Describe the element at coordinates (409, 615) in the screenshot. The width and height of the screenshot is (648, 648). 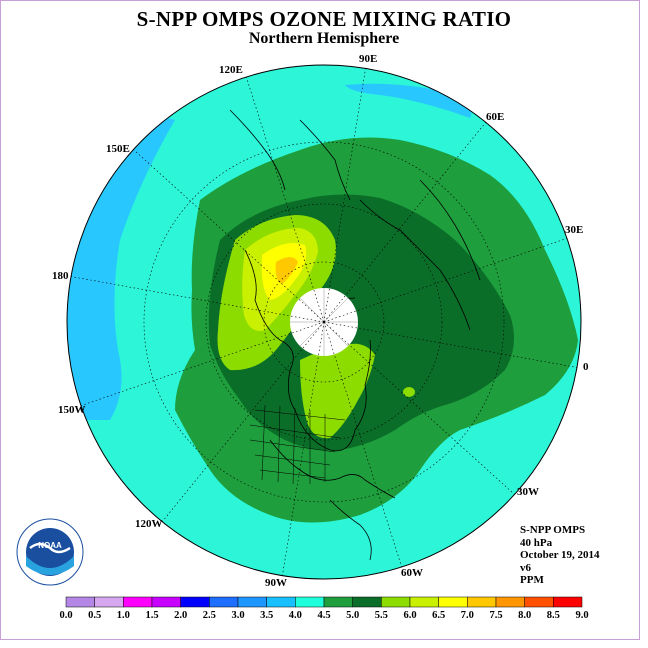
I see `colorbar-tick-label: 6.0` at that location.